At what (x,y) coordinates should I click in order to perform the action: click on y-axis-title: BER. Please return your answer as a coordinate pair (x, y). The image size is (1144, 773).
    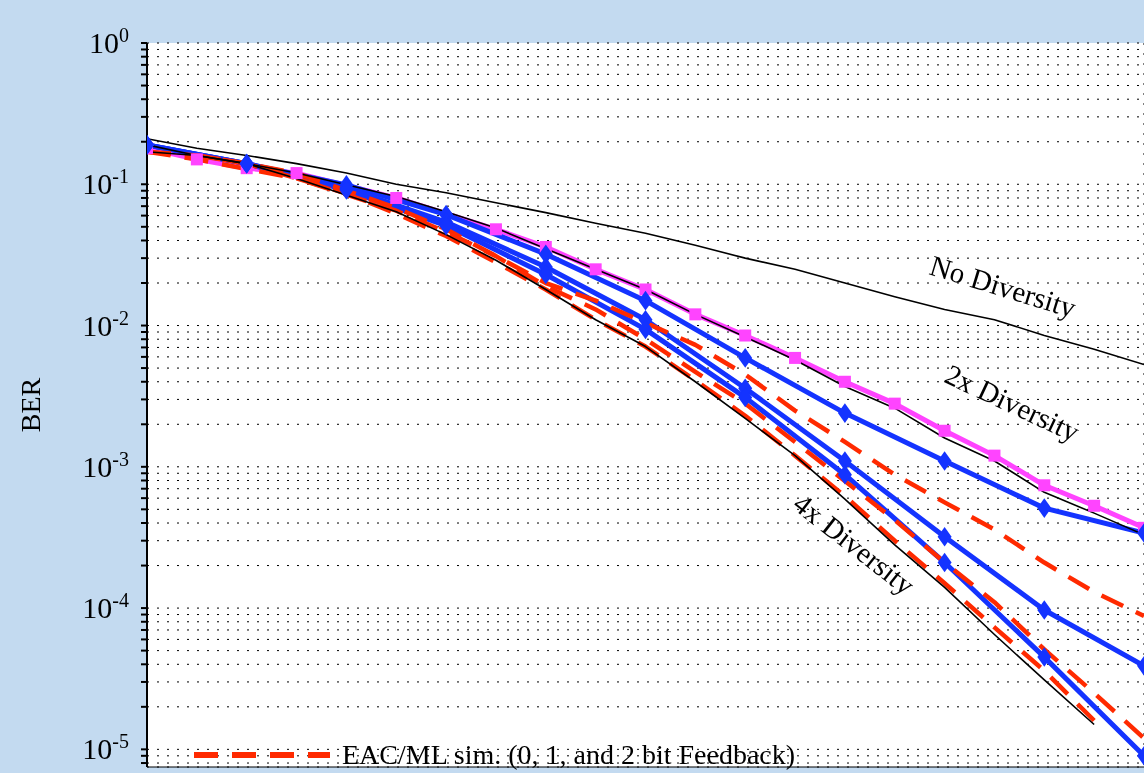
    Looking at the image, I should click on (30, 405).